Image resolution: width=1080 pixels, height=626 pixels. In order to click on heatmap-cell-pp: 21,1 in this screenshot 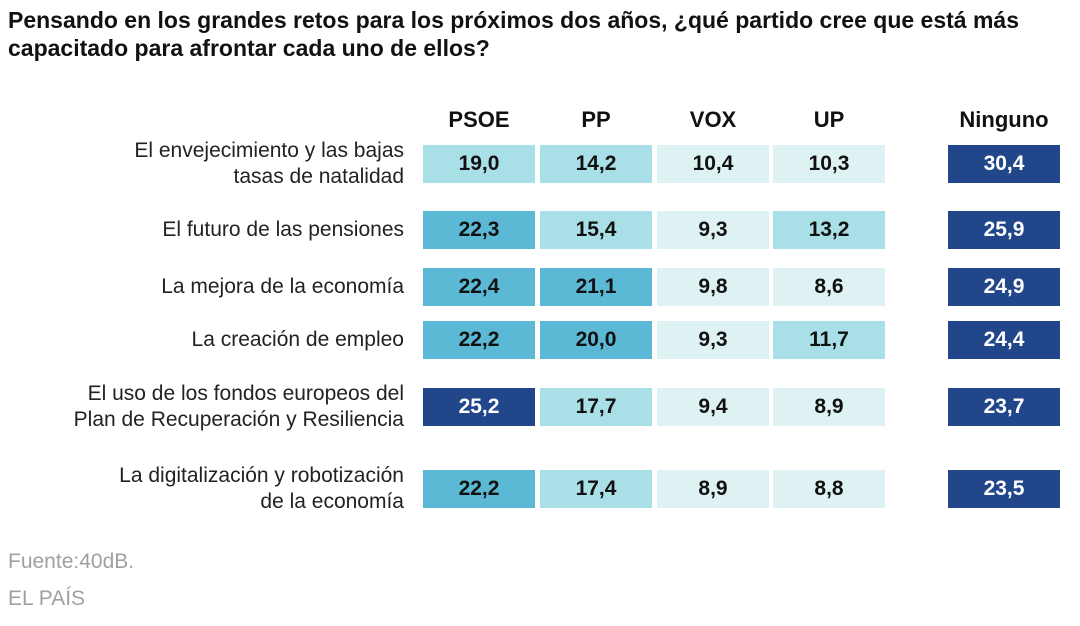, I will do `click(596, 287)`.